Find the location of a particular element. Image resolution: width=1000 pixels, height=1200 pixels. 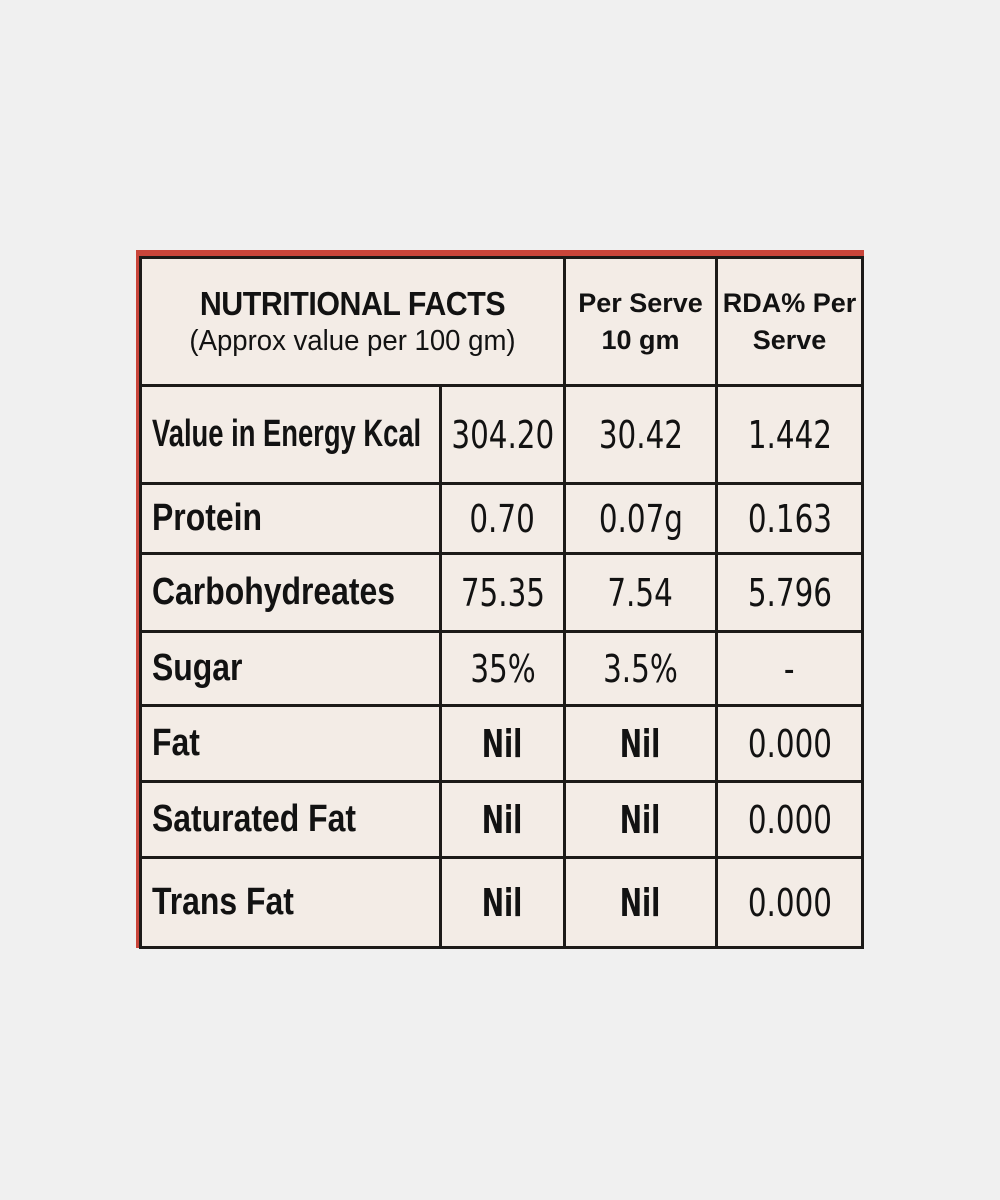

value-per-serve: 7.54 is located at coordinates (640, 592).